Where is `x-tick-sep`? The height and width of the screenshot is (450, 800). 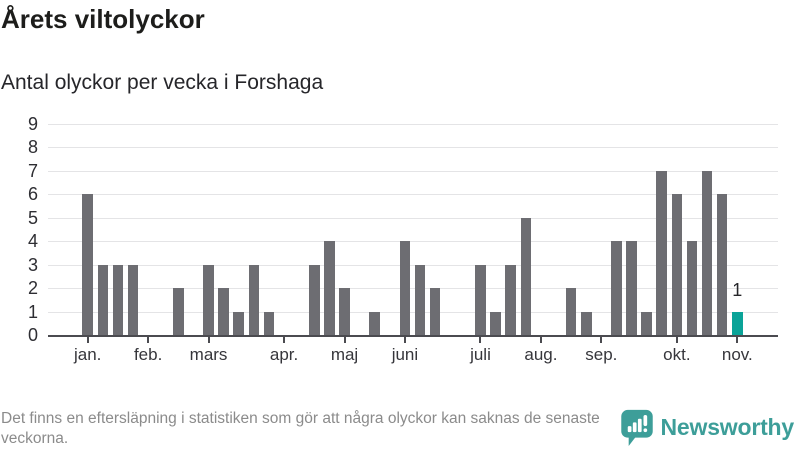 x-tick-sep is located at coordinates (601, 339).